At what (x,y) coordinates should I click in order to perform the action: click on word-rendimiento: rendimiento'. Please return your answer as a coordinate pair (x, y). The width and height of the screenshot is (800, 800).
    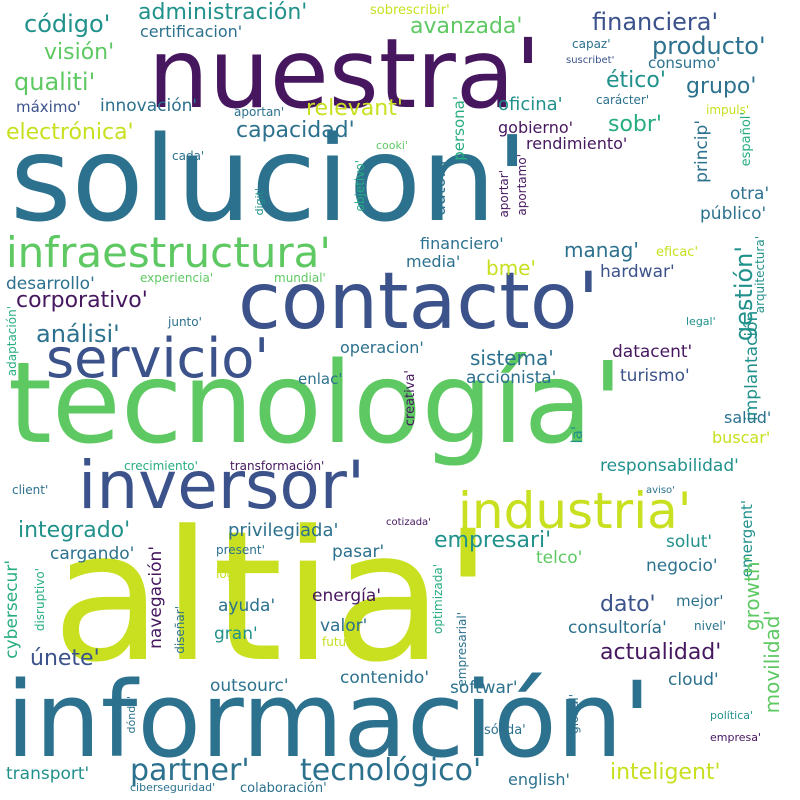
    Looking at the image, I should click on (577, 143).